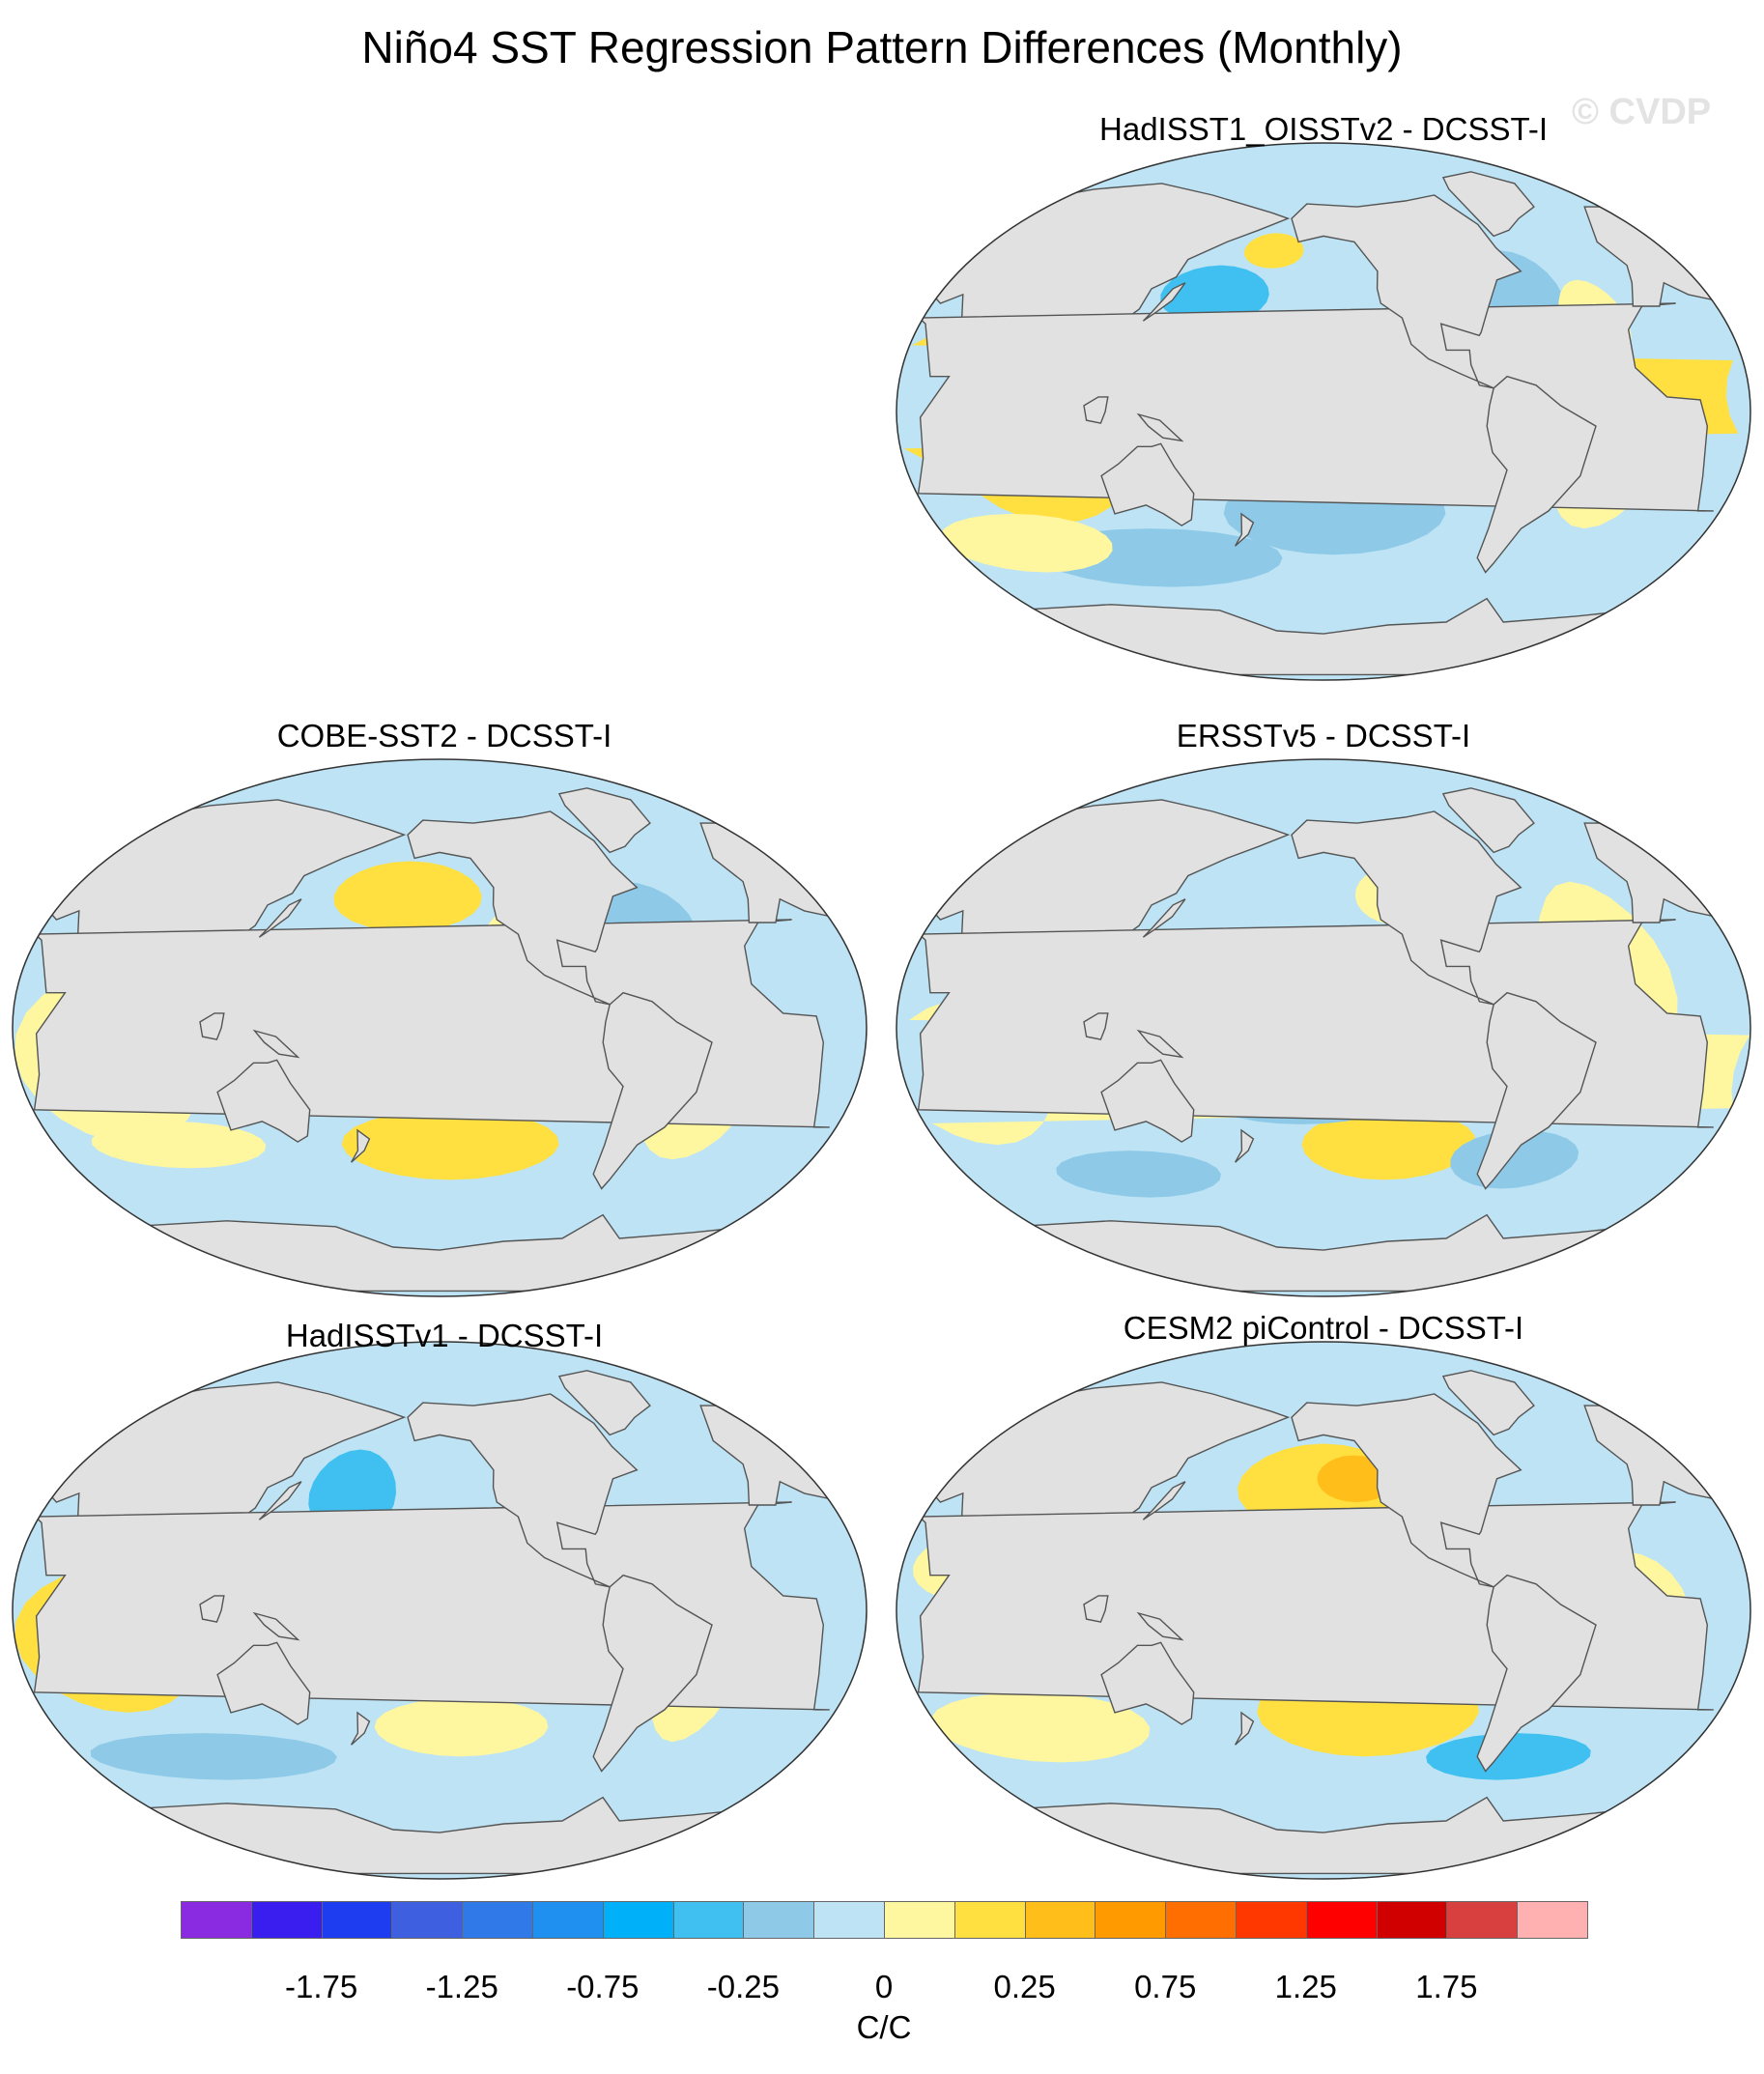  I want to click on colorbar-tick-label: 1.75, so click(1446, 1986).